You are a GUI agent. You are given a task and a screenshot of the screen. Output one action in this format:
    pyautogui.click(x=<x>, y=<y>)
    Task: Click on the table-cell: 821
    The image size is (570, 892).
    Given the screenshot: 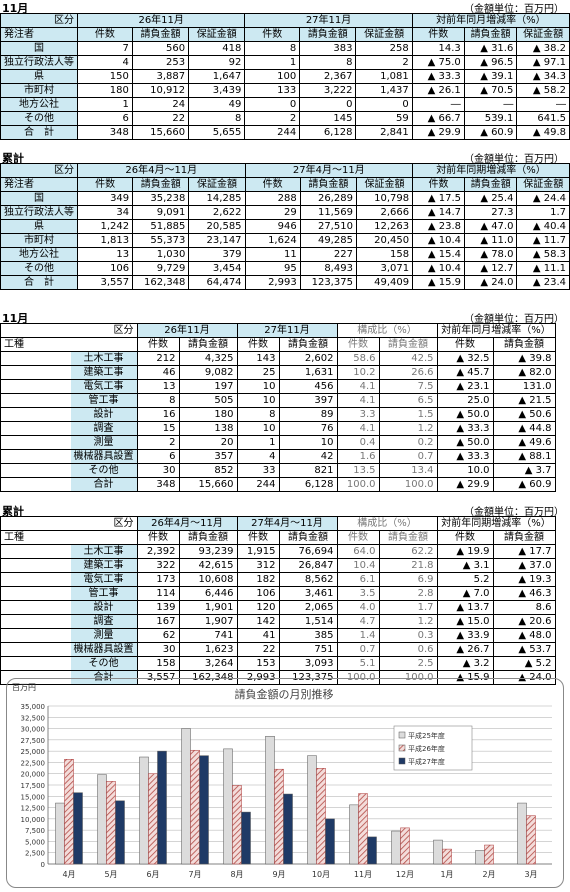 What is the action you would take?
    pyautogui.click(x=308, y=470)
    